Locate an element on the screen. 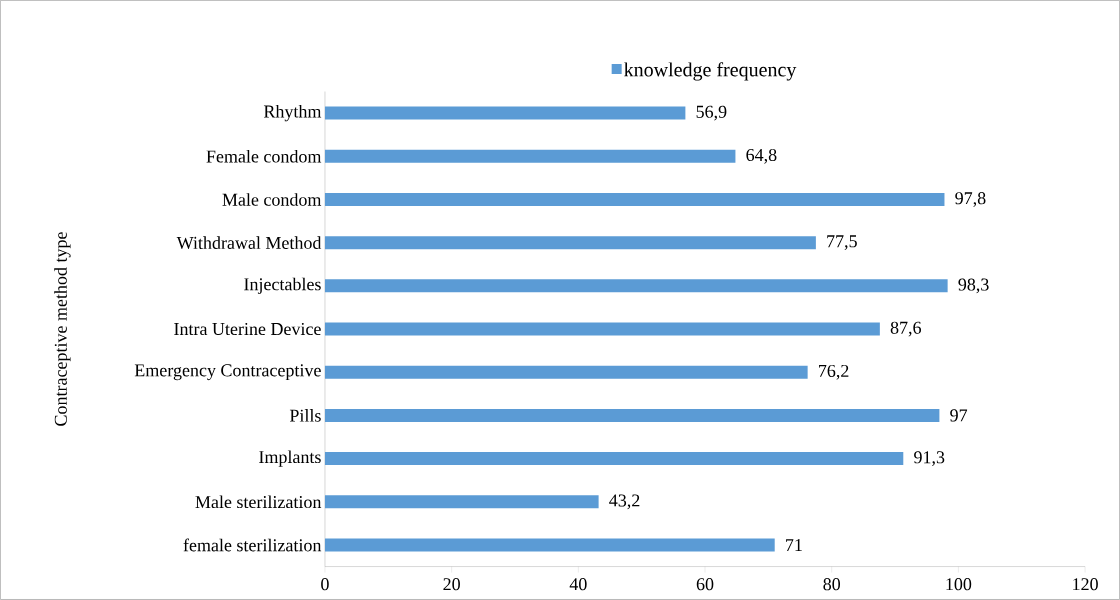  y-tick-label: Male condom is located at coordinates (272, 199).